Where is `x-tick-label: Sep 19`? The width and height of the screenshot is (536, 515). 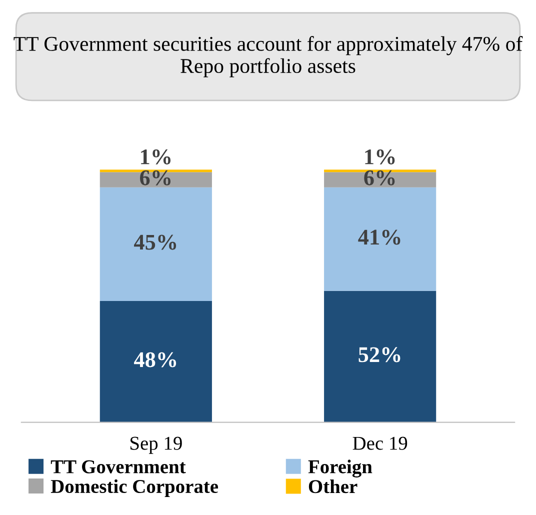
x-tick-label: Sep 19 is located at coordinates (156, 445).